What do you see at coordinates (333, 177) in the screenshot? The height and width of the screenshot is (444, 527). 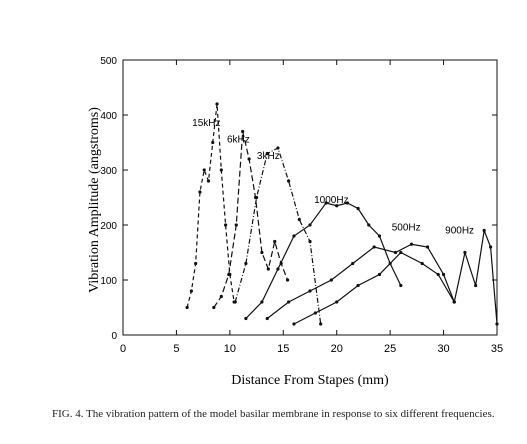 I see `series-labels: 15kHz 6kHz 3kHz 1000Hz 500Hz 900Hz` at bounding box center [333, 177].